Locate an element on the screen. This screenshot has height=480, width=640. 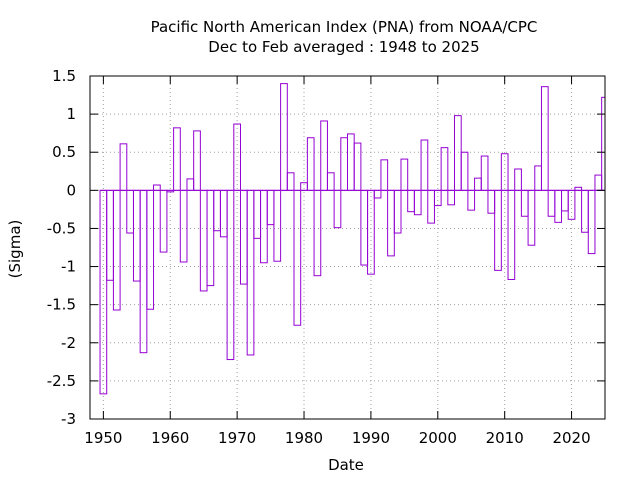
y-tick-label: 0.5 is located at coordinates (64, 152).